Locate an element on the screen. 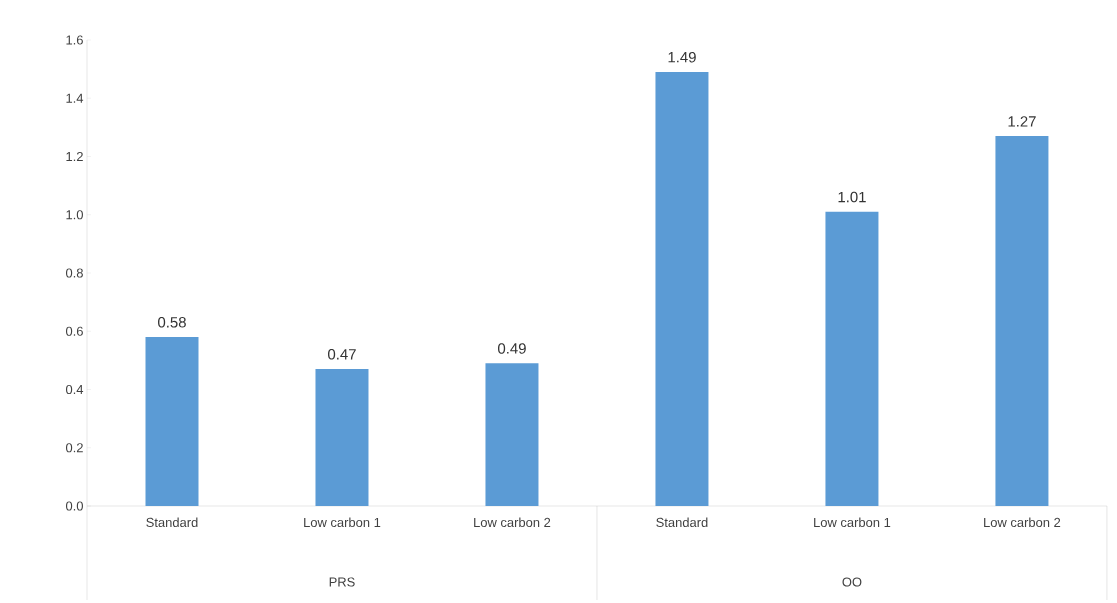 The height and width of the screenshot is (603, 1117). y-tick-label: 1.6 is located at coordinates (74, 40).